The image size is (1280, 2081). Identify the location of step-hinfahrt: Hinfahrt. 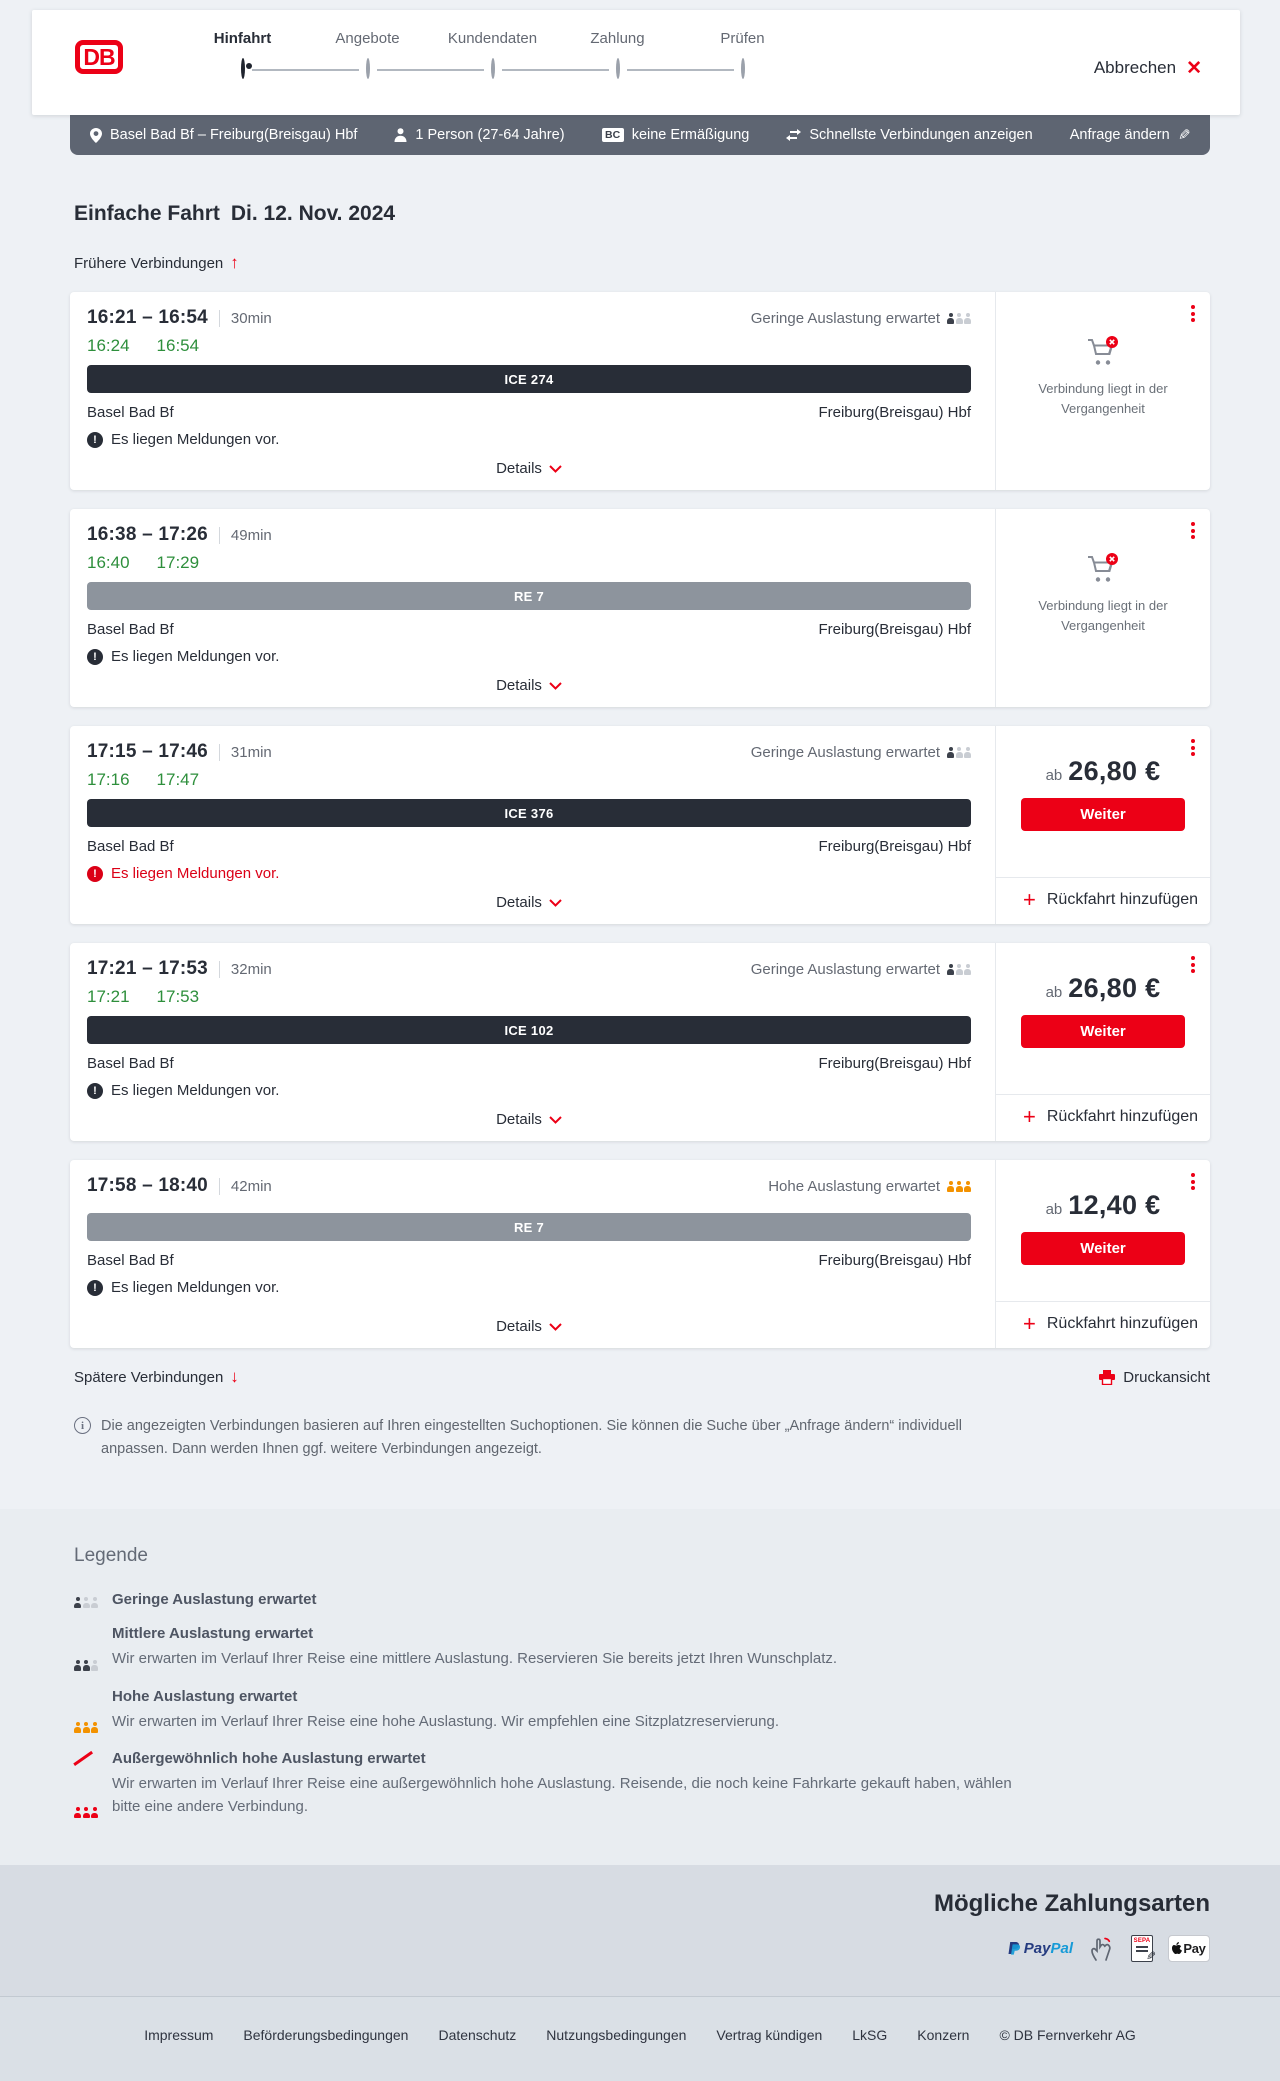
(269, 54).